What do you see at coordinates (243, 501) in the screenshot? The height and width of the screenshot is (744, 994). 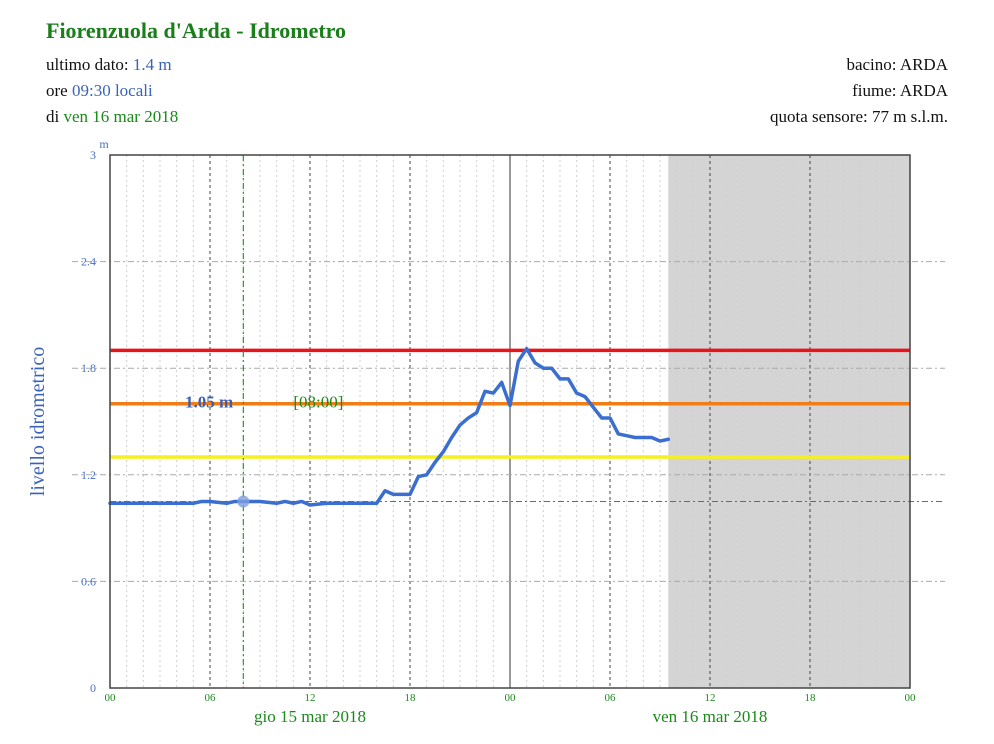 I see `cursor-marker` at bounding box center [243, 501].